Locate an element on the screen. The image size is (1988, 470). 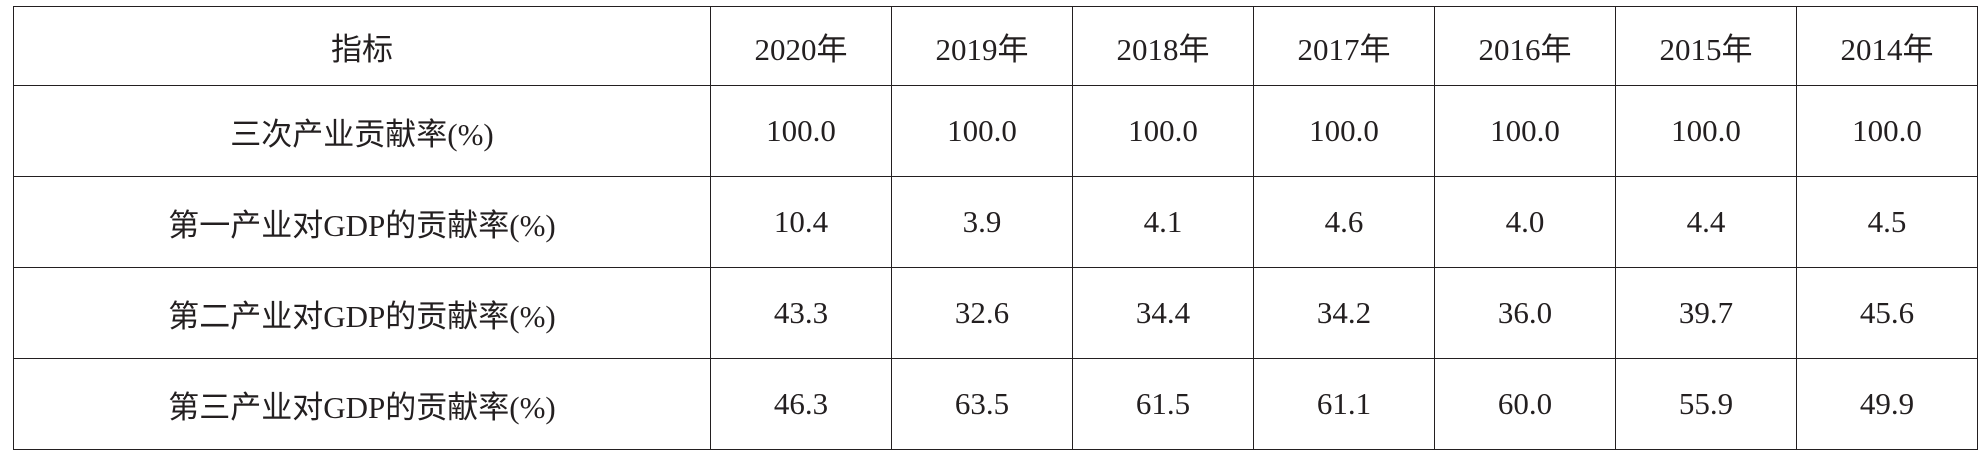
table-cell: 4.5 is located at coordinates (1887, 222).